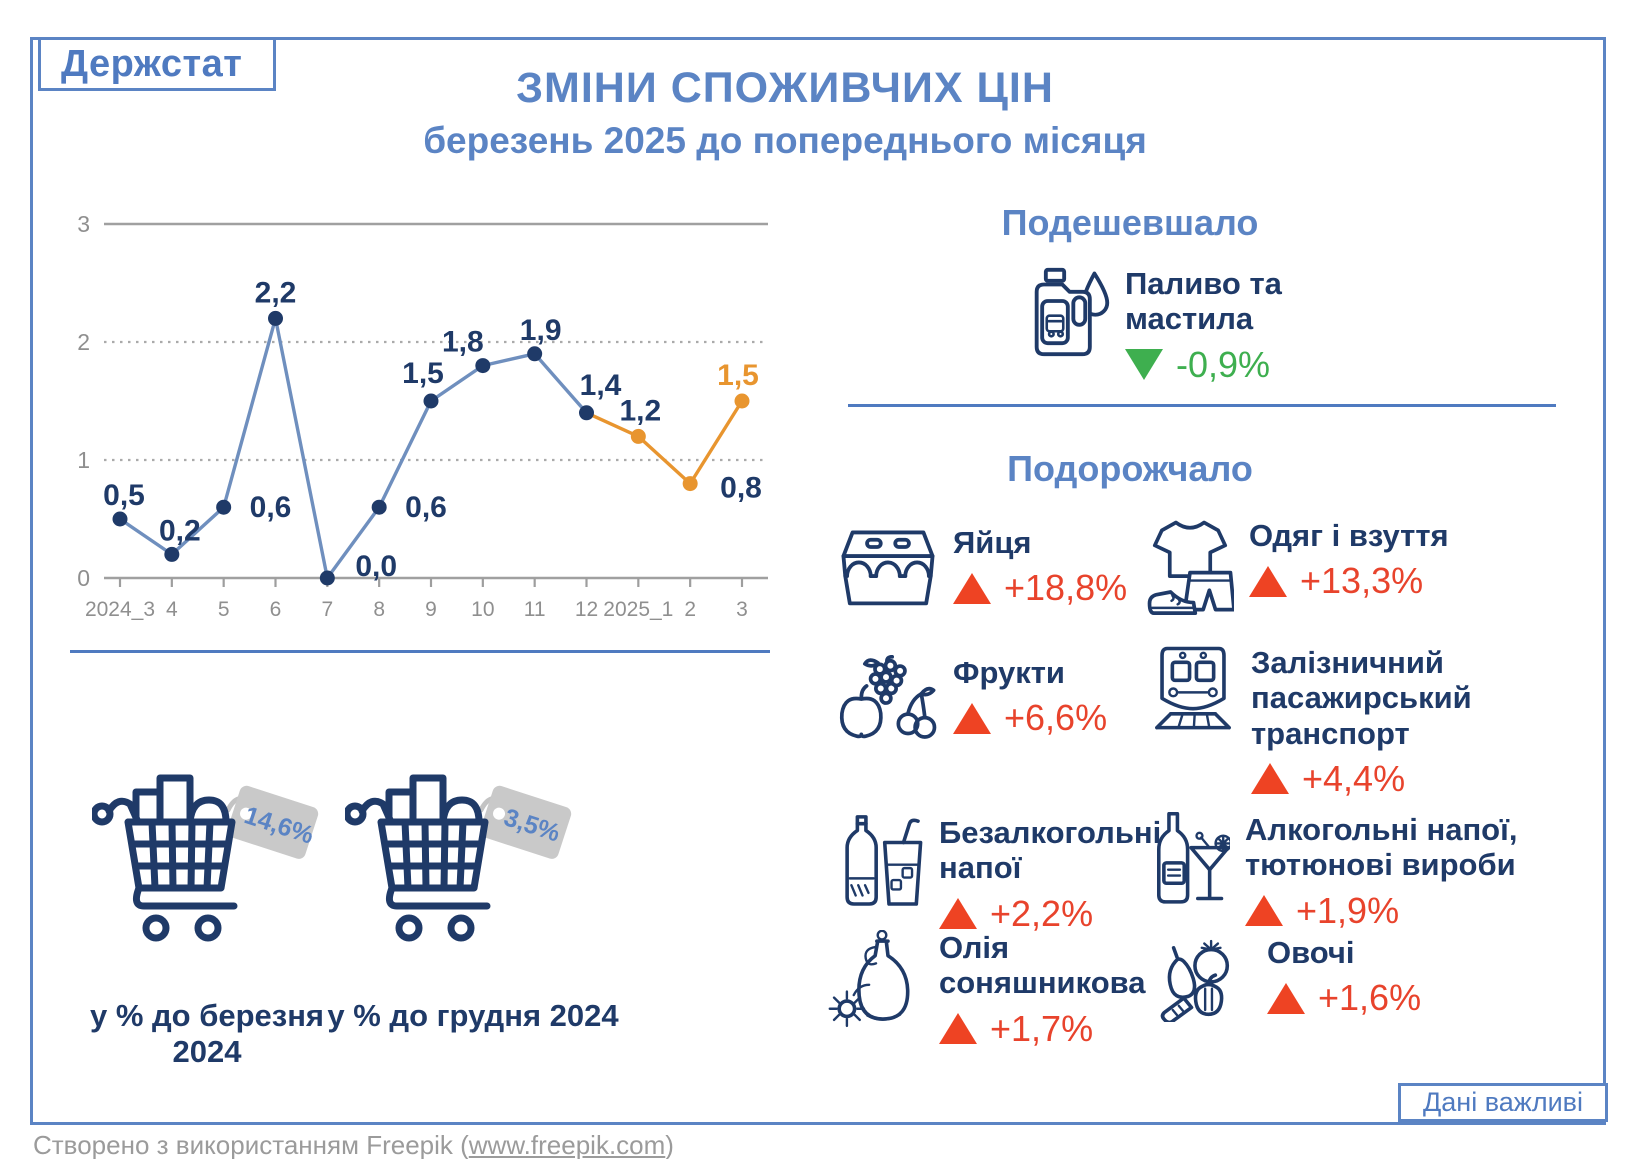 The height and width of the screenshot is (1159, 1640). What do you see at coordinates (1348, 910) in the screenshot?
I see `item-value: +1,9%` at bounding box center [1348, 910].